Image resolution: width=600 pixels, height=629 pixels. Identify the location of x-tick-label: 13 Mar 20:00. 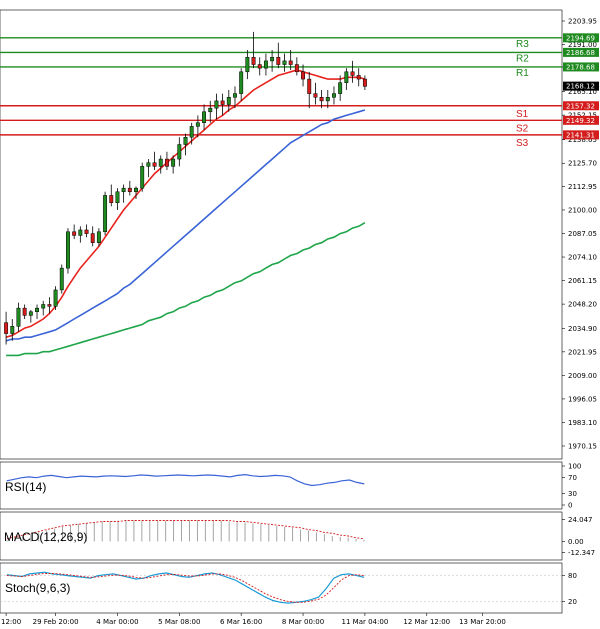
(482, 622).